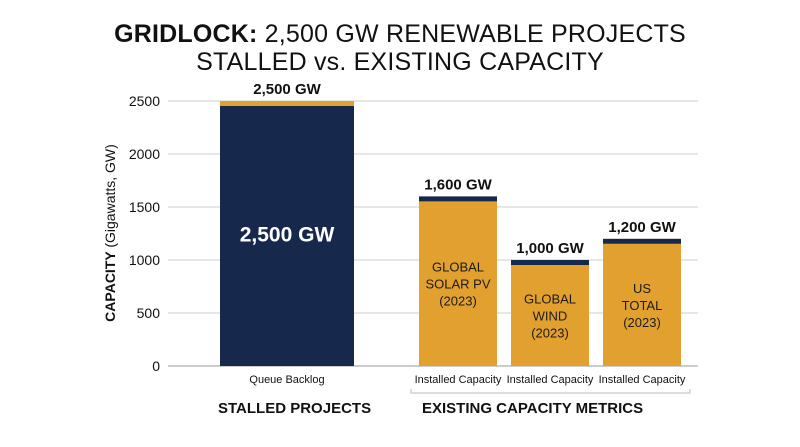  Describe the element at coordinates (287, 89) in the screenshot. I see `bar-value-label: 2,500 GW` at that location.